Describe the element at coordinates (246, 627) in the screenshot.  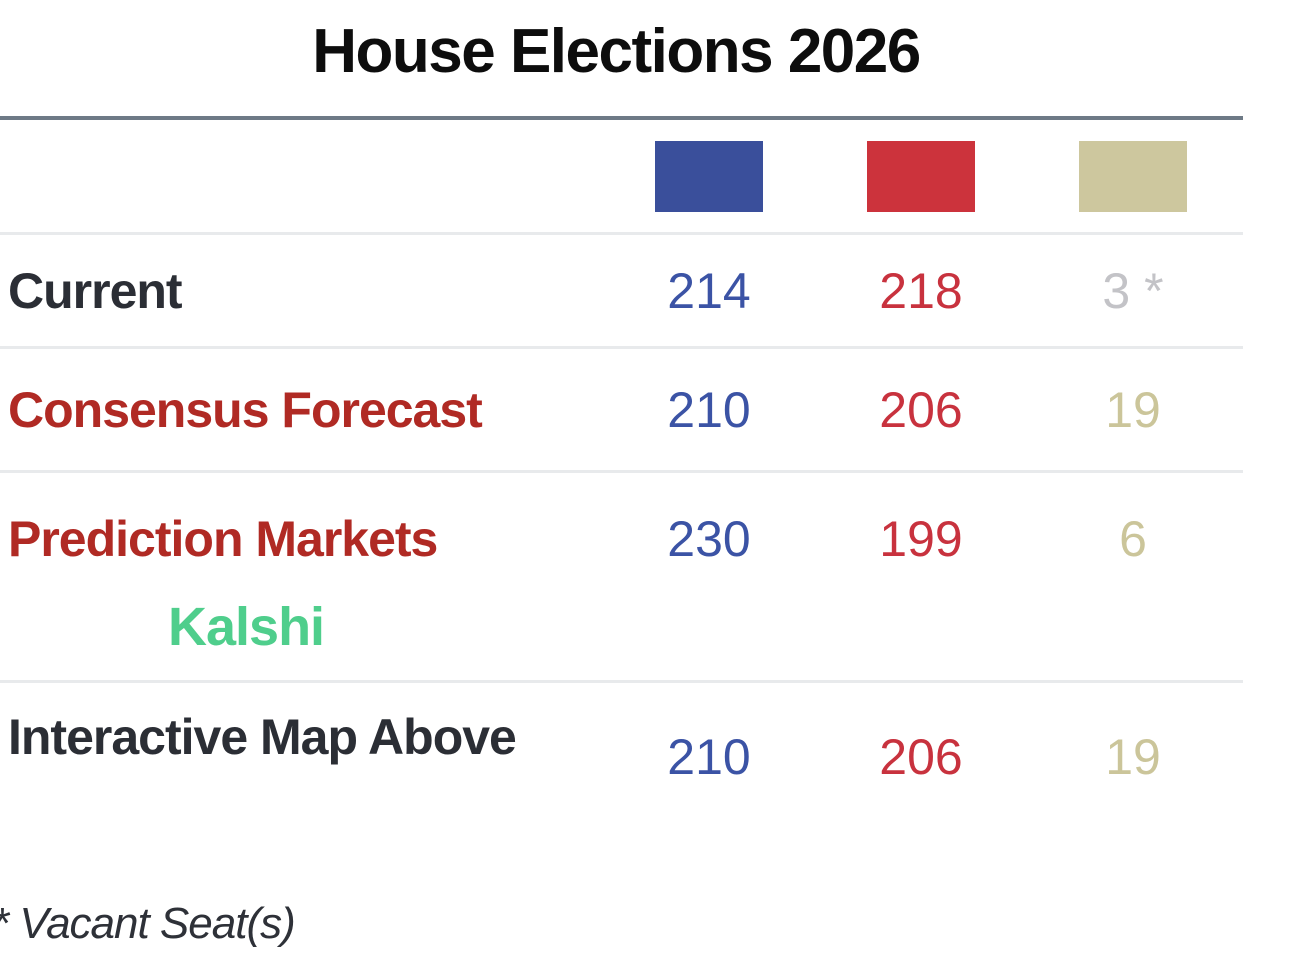
I see `kalshi-link: Kalshi` at that location.